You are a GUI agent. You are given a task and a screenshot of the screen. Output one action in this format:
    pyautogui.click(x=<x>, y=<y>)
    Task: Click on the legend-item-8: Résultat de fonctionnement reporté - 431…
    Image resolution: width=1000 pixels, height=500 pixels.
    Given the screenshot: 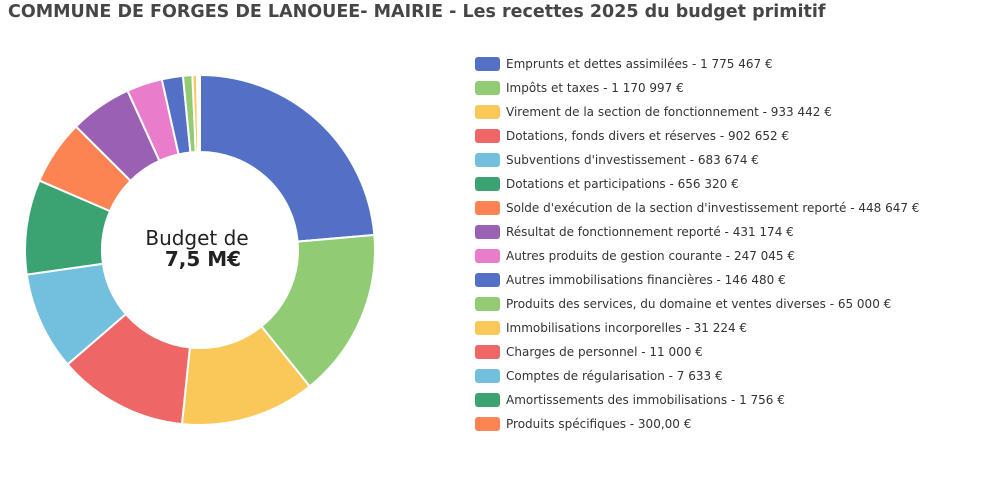 What is the action you would take?
    pyautogui.click(x=697, y=232)
    